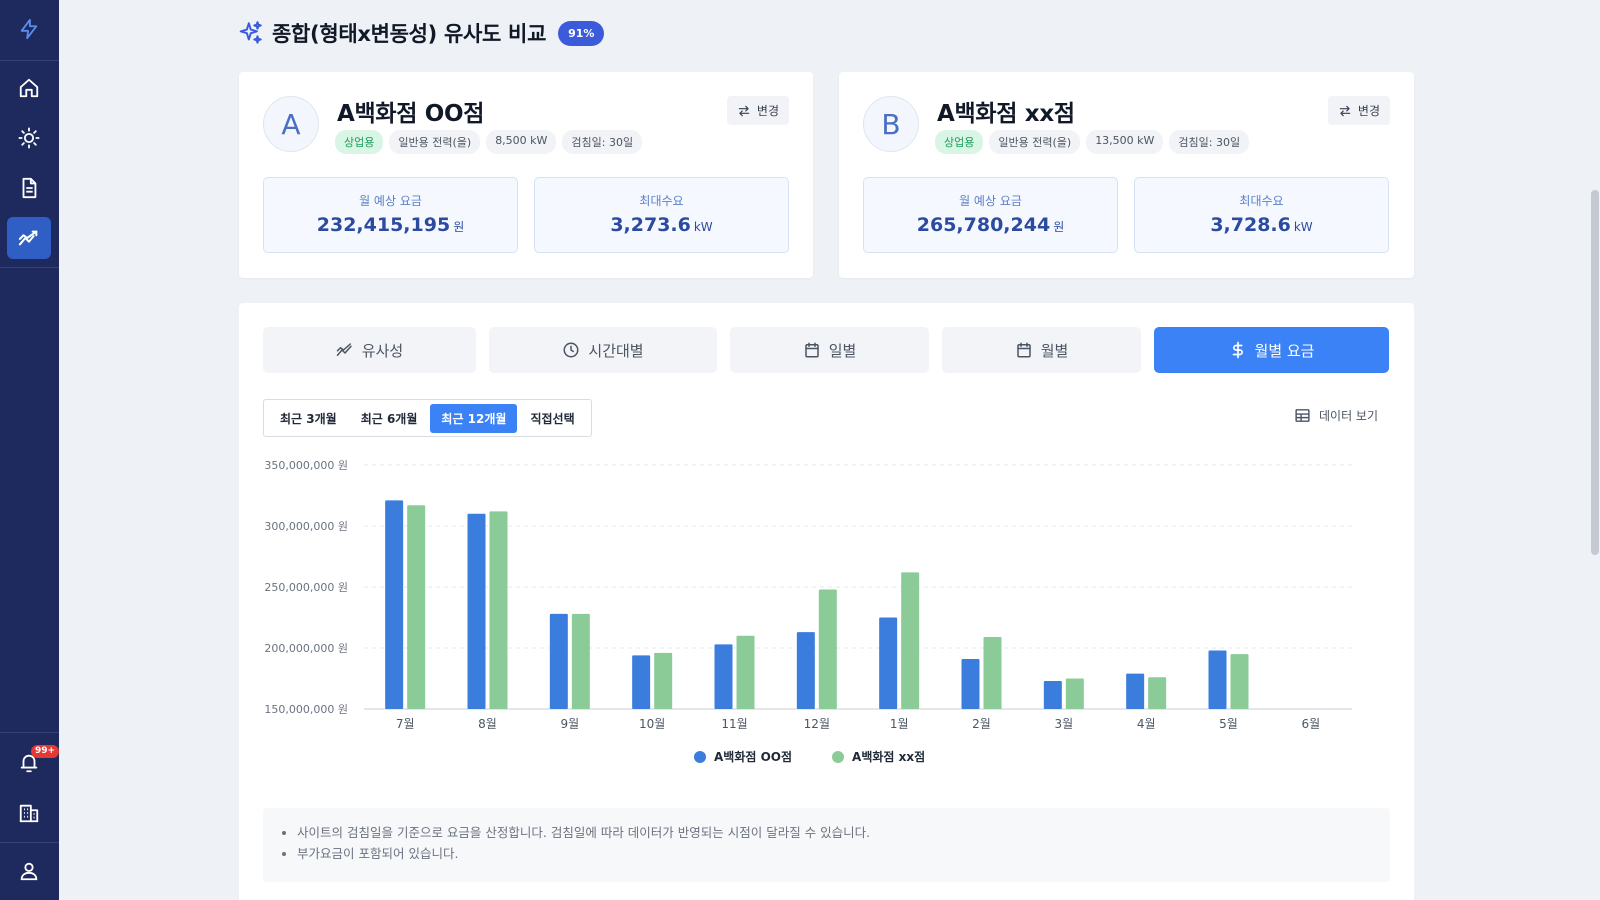 The width and height of the screenshot is (1600, 900). I want to click on sidebar-item-sites, so click(29, 813).